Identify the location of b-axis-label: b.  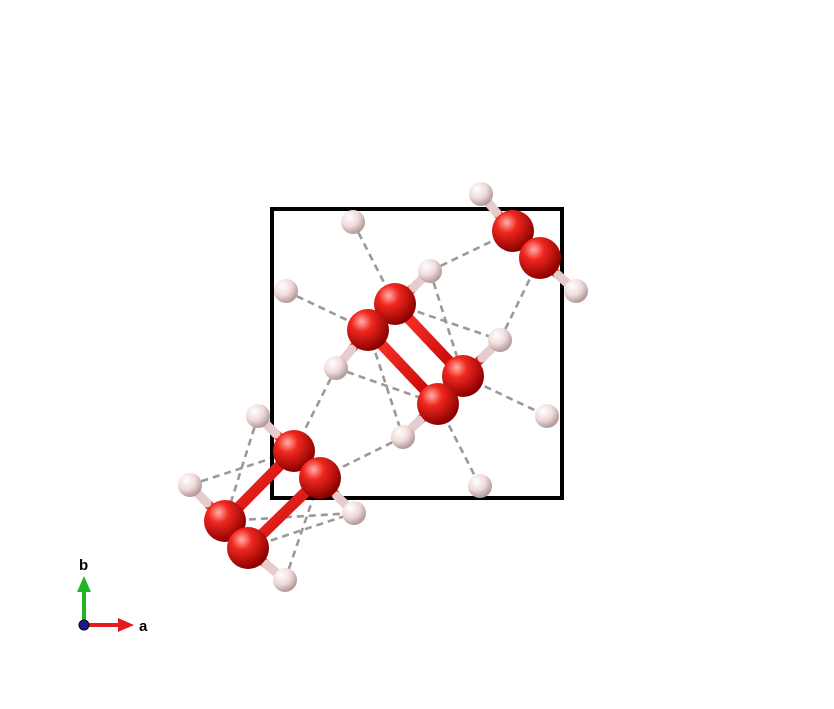
(83, 565).